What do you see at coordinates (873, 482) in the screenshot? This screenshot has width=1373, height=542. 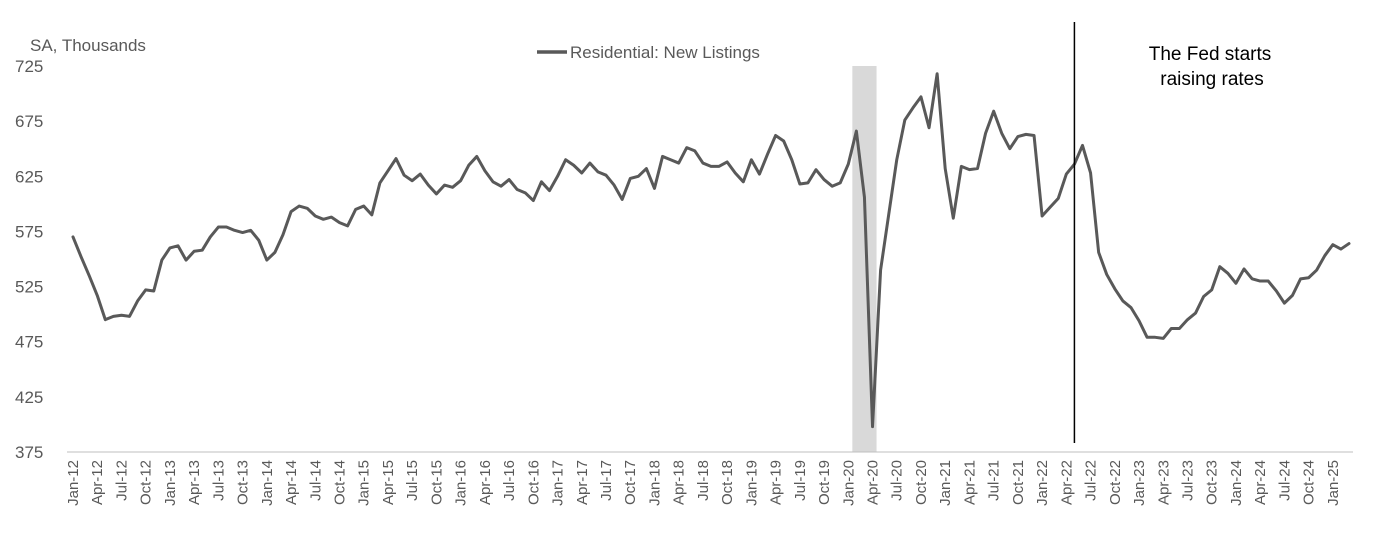 I see `x-tick-label: Apr-20` at bounding box center [873, 482].